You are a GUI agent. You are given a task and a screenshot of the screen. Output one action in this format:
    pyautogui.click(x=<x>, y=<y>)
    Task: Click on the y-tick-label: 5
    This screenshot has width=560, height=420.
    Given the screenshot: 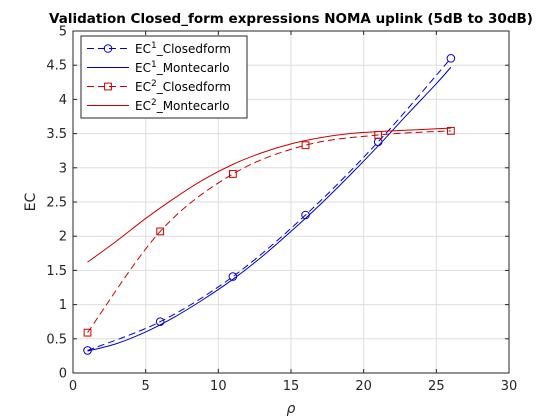 What is the action you would take?
    pyautogui.click(x=63, y=32)
    